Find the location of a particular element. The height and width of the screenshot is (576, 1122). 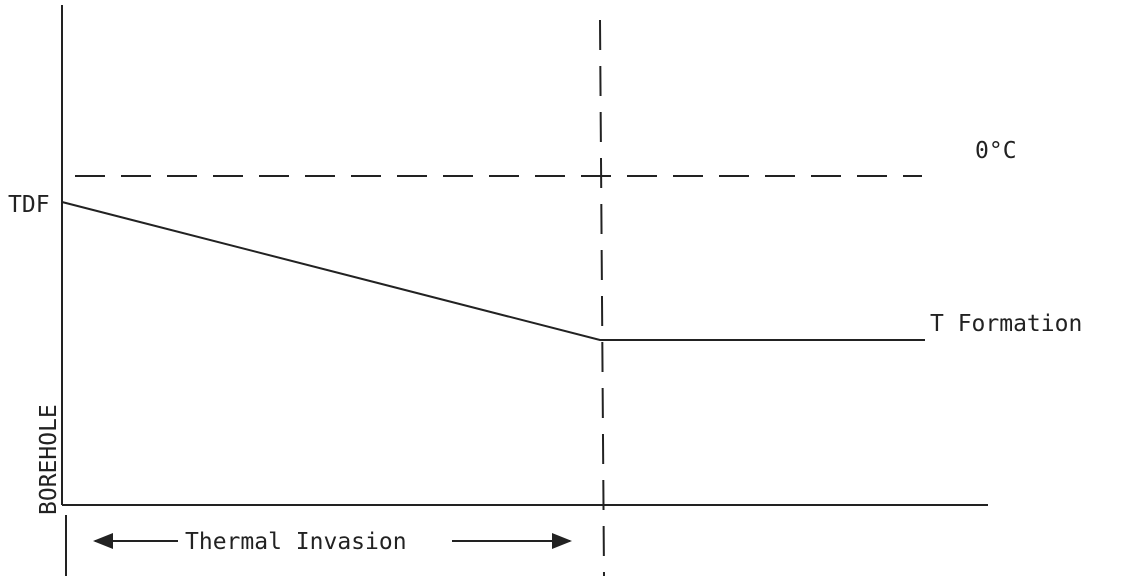

thermal-invasion-label: Thermal Invasion is located at coordinates (296, 542).